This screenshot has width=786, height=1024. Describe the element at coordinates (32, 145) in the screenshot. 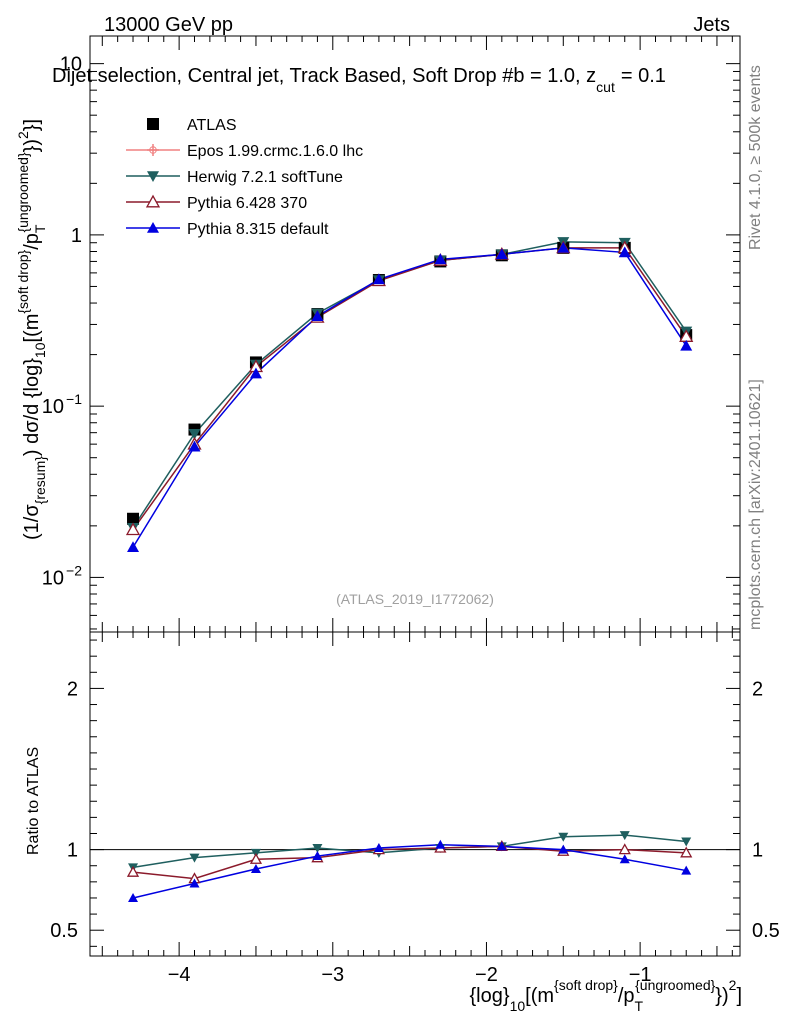

I see `y-label-part5: })` at that location.